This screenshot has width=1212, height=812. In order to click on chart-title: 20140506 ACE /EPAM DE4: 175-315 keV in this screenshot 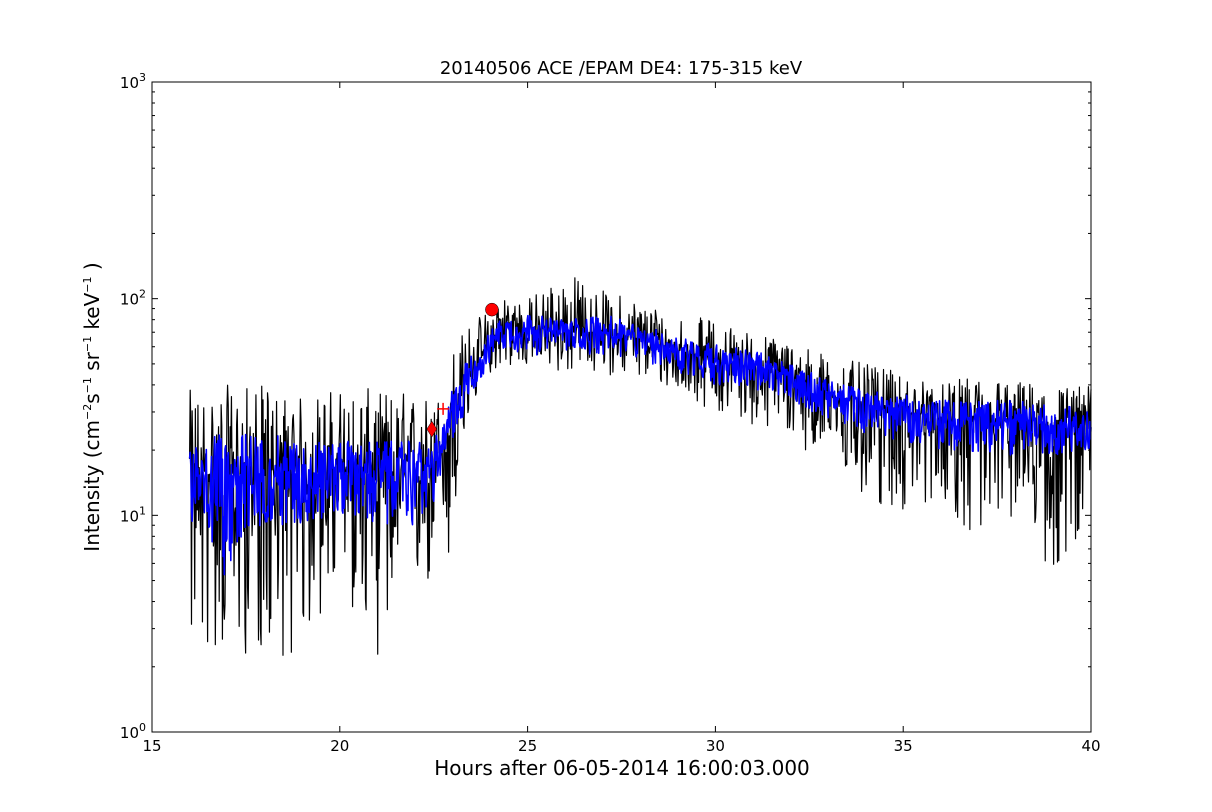, I will do `click(621, 68)`.